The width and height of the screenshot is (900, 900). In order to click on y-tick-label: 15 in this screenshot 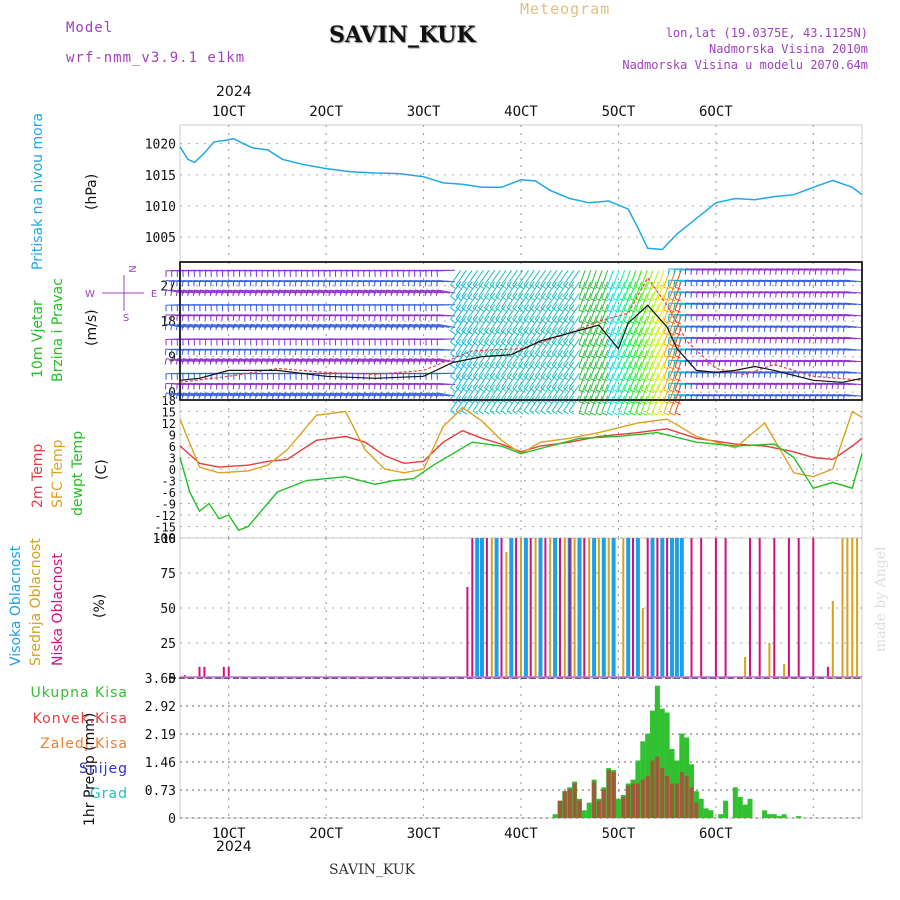, I will do `click(169, 413)`.